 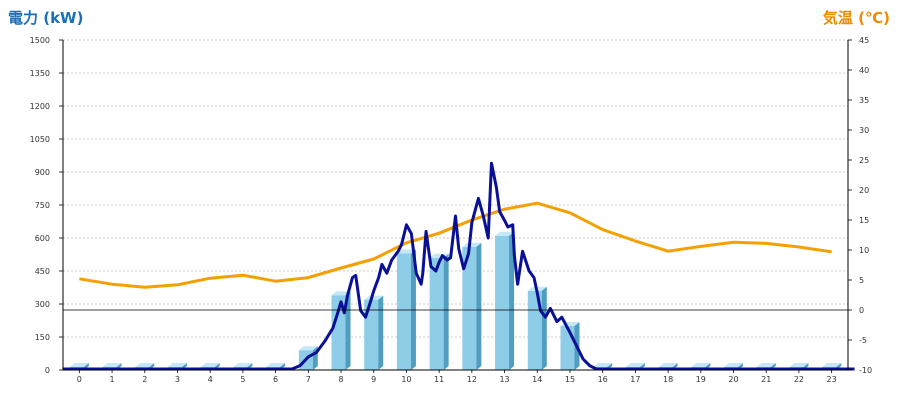 What do you see at coordinates (42, 238) in the screenshot?
I see `left-tick-label: 600` at bounding box center [42, 238].